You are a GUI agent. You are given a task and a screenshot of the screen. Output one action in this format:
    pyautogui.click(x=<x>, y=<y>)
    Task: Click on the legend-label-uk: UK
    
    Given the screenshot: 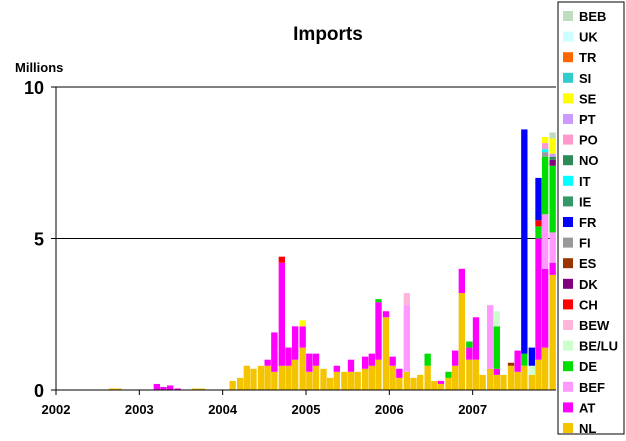 What is the action you would take?
    pyautogui.click(x=588, y=37)
    